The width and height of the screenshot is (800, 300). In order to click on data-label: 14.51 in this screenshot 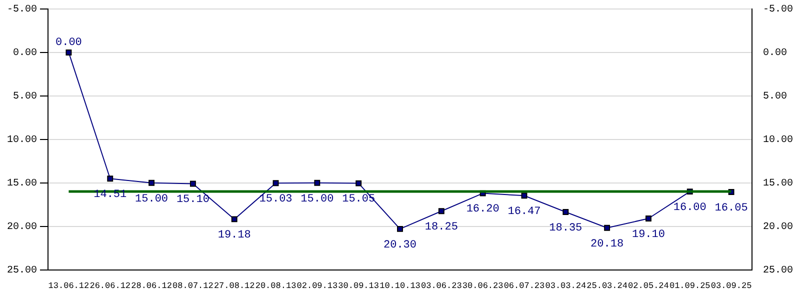, I will do `click(111, 195)`.